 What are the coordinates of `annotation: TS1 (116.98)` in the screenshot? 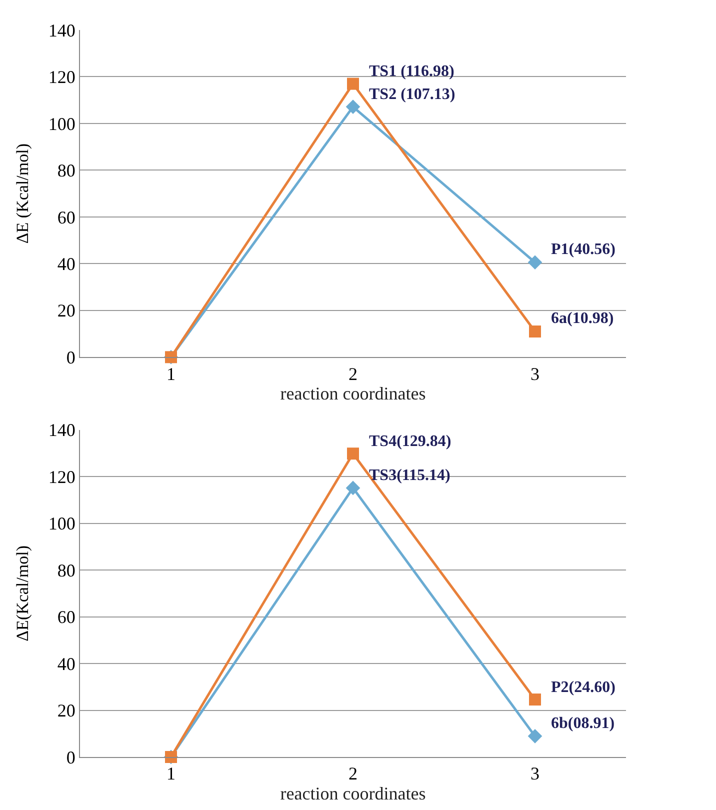 It's located at (411, 71).